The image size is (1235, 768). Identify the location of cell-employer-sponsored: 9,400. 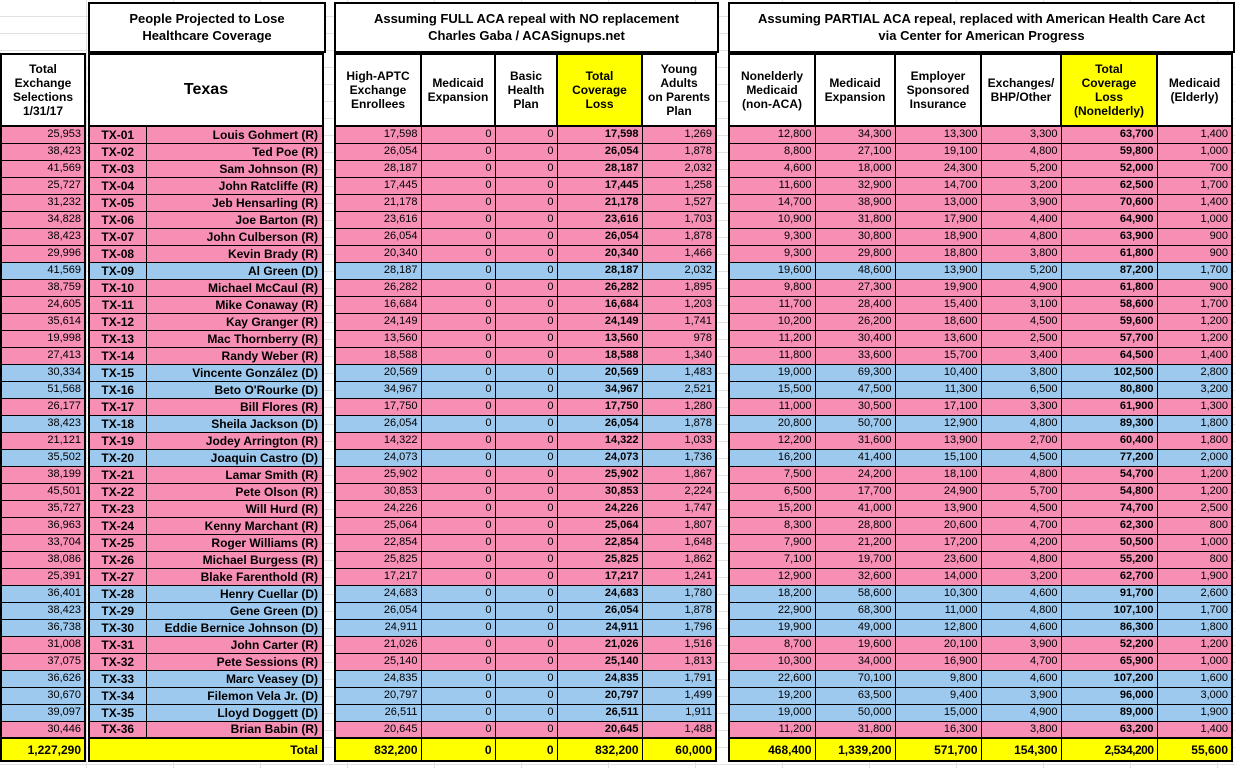
(938, 695).